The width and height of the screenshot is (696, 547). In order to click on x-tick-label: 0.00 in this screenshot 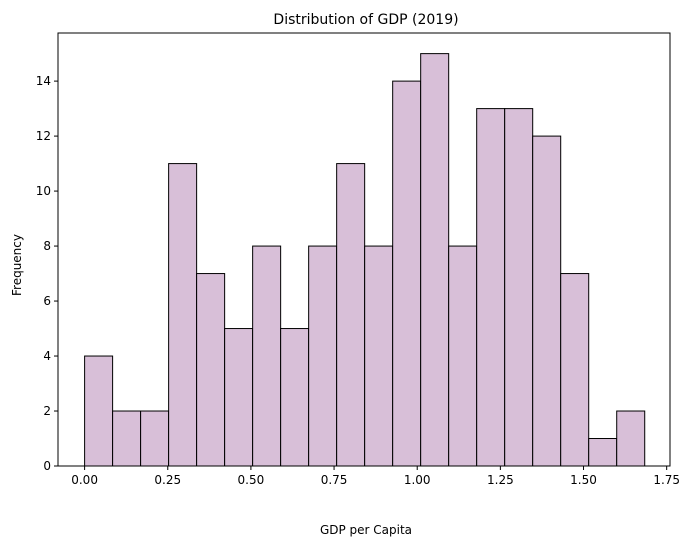, I will do `click(84, 480)`.